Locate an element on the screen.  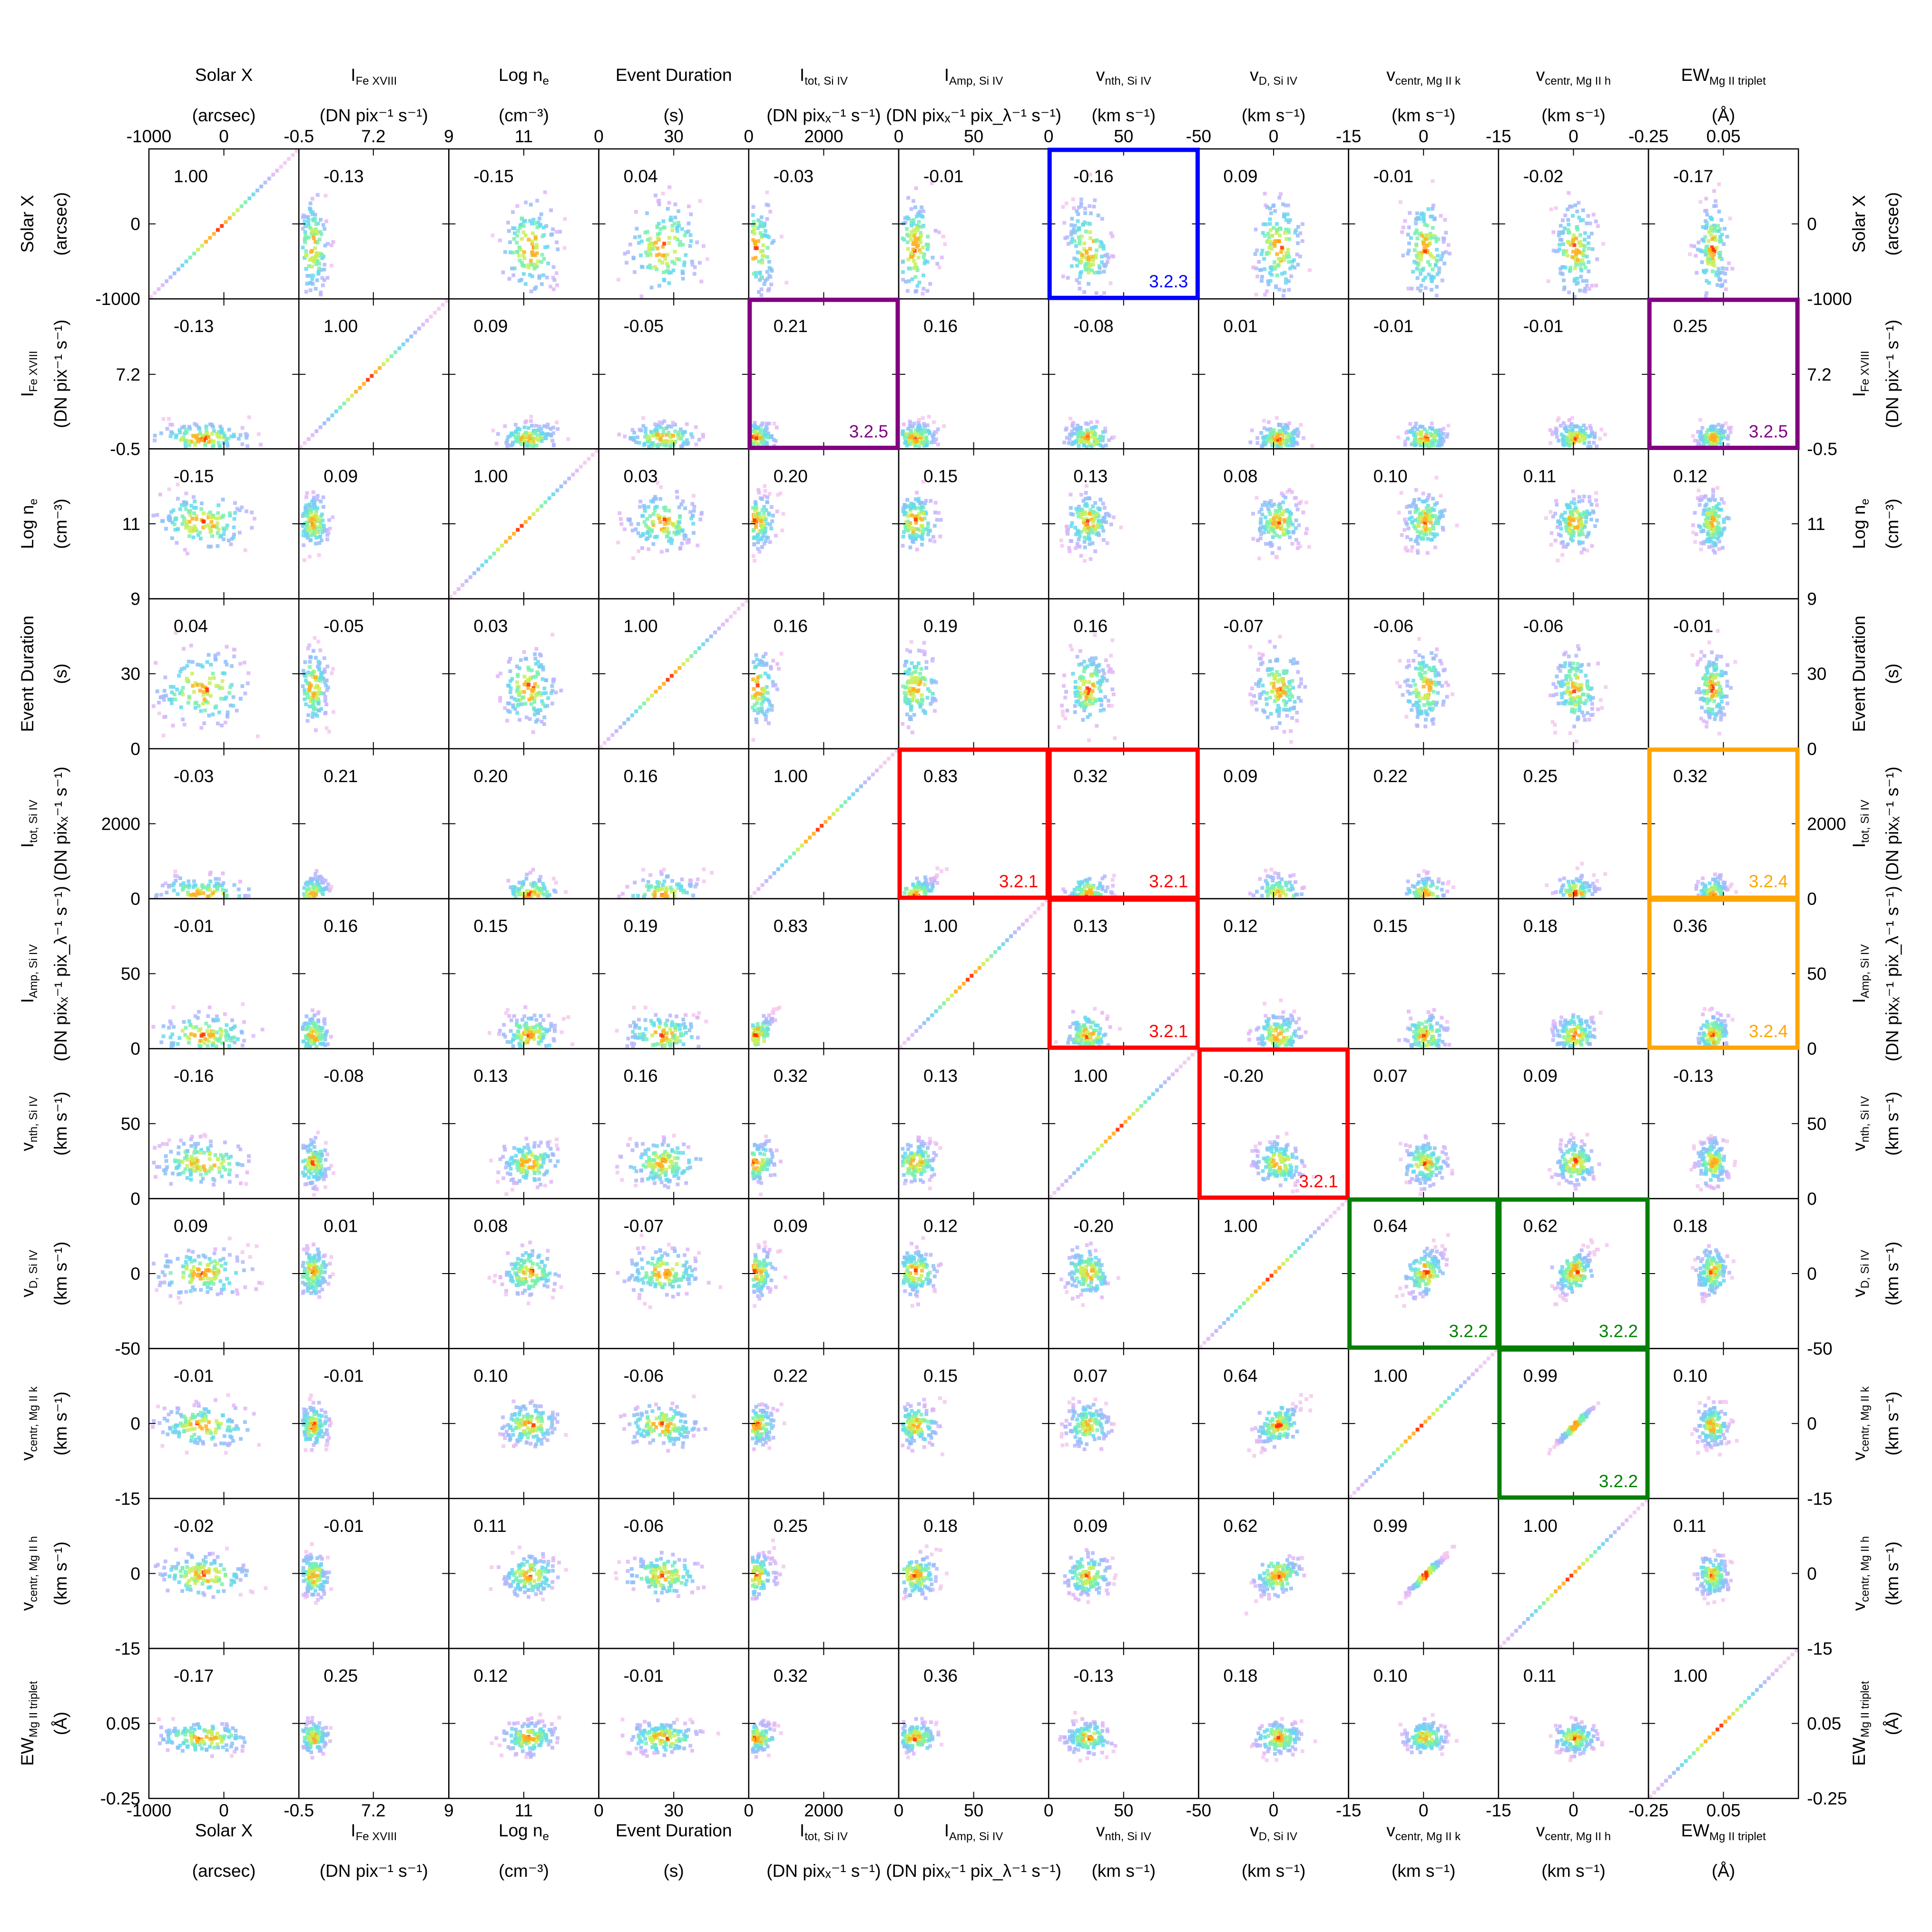
x-tick-label: 30 is located at coordinates (674, 1810).